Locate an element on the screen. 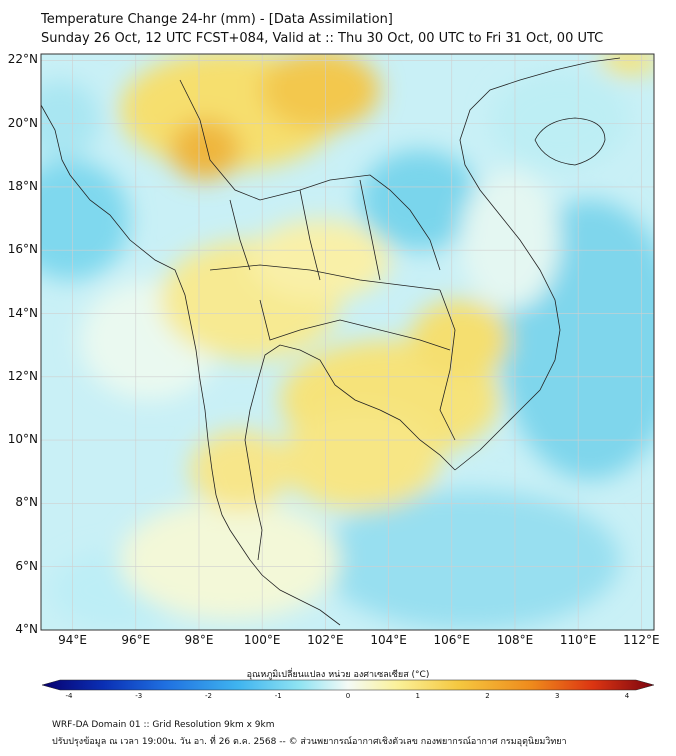  lat-tick-label: 6°N is located at coordinates (26, 565).